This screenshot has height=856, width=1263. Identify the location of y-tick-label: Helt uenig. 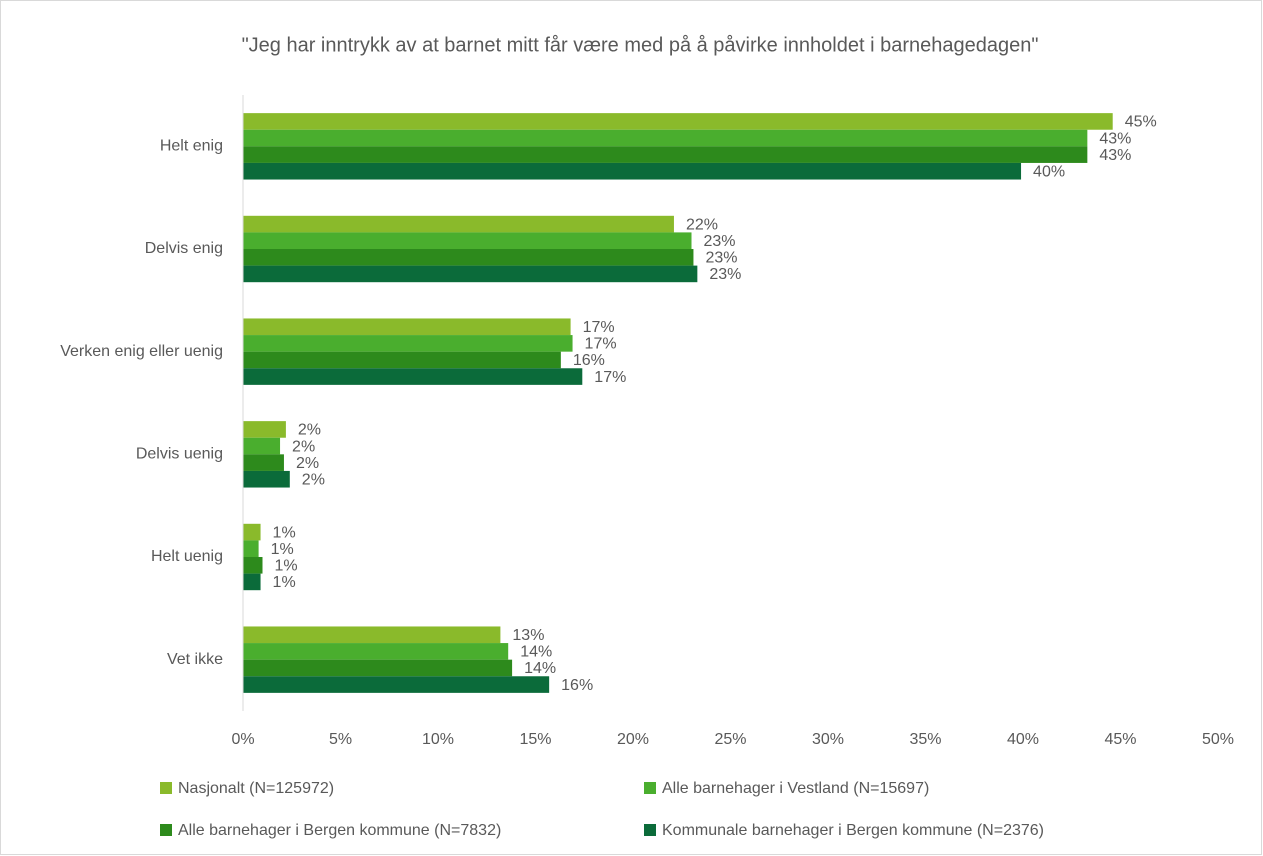
(187, 556).